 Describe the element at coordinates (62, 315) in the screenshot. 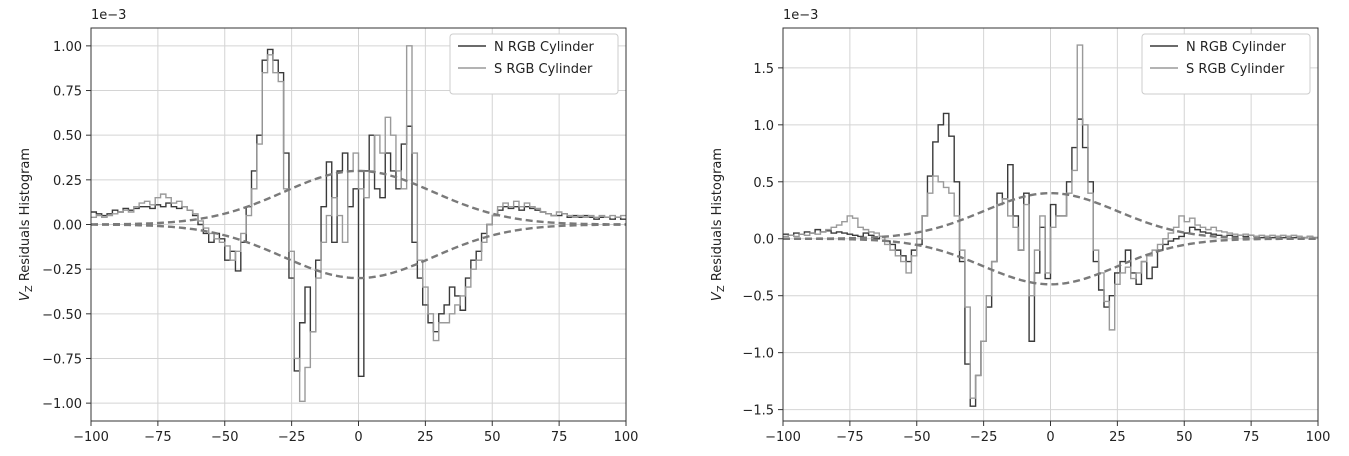

I see `y-tick-label: −0.50` at that location.